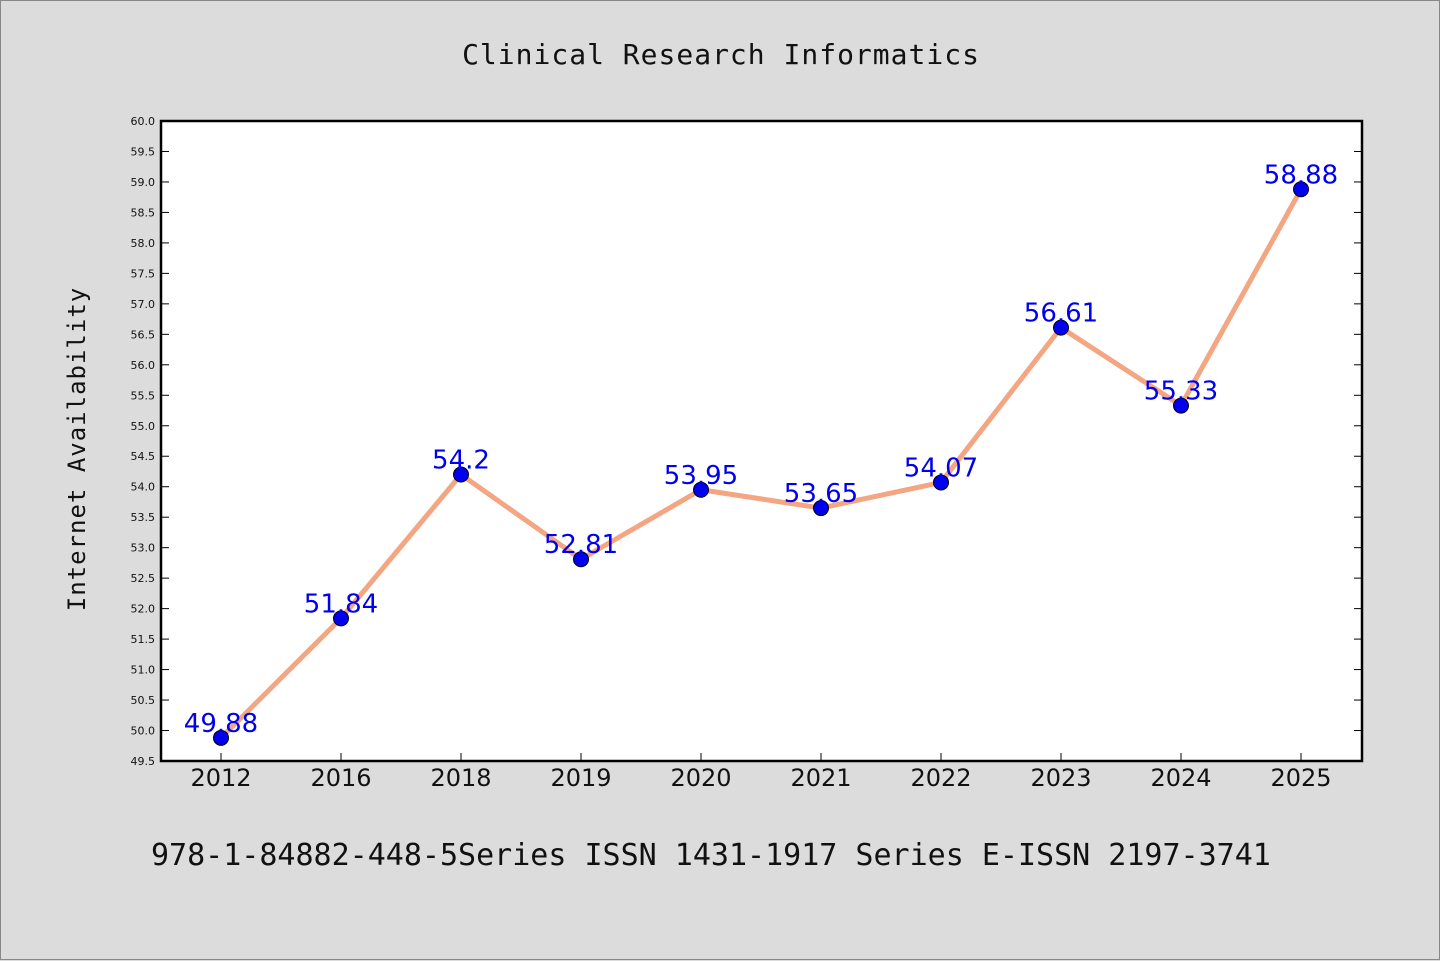 This screenshot has height=961, width=1440. What do you see at coordinates (143, 456) in the screenshot?
I see `y-tick-label: 54.5` at bounding box center [143, 456].